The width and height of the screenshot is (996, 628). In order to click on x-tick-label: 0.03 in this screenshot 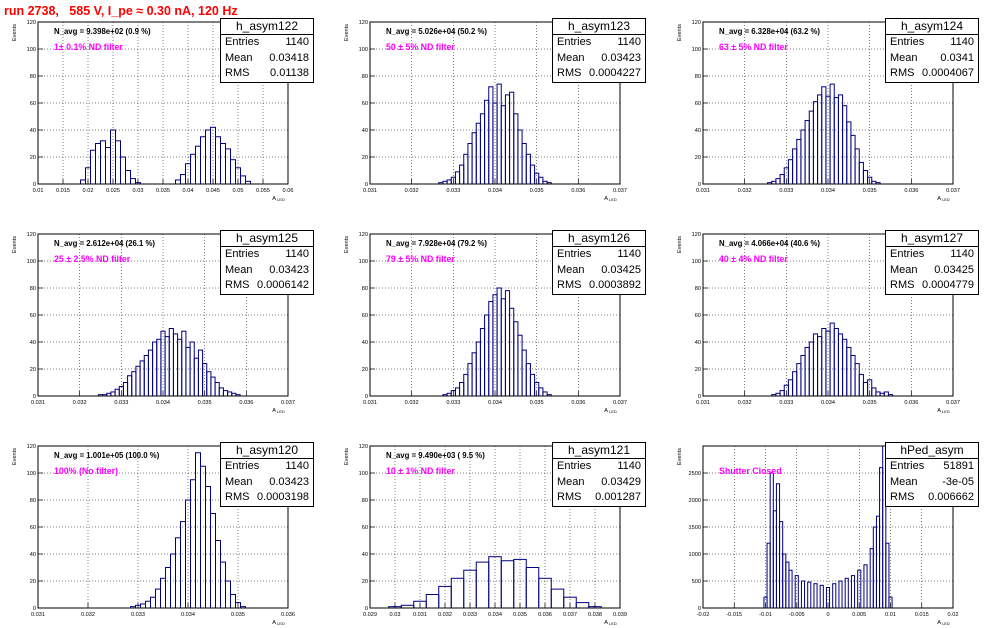, I will do `click(395, 615)`.